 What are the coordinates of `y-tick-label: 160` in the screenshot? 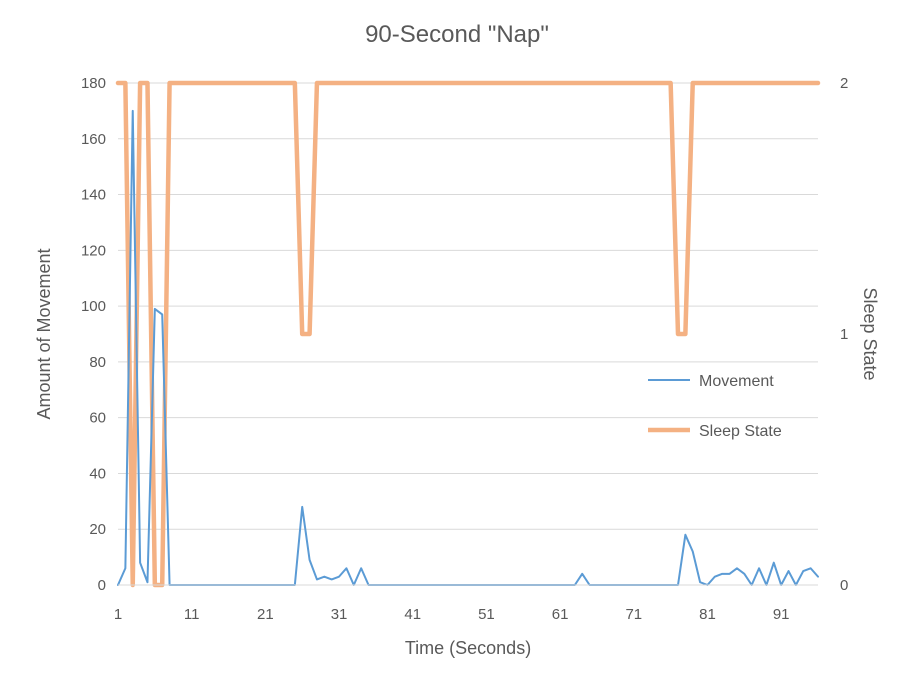 It's located at (93, 139).